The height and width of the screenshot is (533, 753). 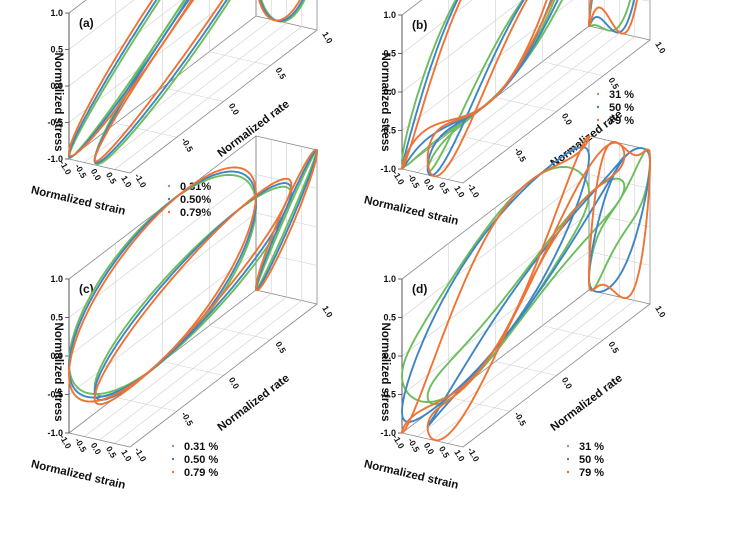 I want to click on legend-entry: 0.31 %, so click(x=201, y=447).